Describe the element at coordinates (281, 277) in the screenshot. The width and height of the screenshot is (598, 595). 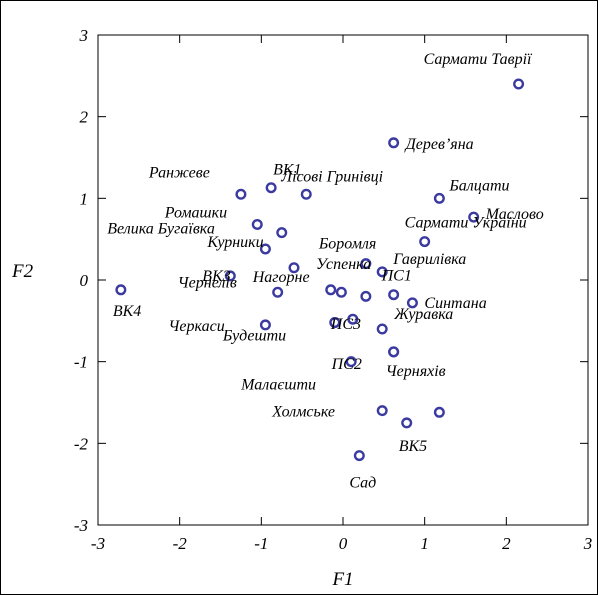
I see `point-label: Нагорне` at that location.